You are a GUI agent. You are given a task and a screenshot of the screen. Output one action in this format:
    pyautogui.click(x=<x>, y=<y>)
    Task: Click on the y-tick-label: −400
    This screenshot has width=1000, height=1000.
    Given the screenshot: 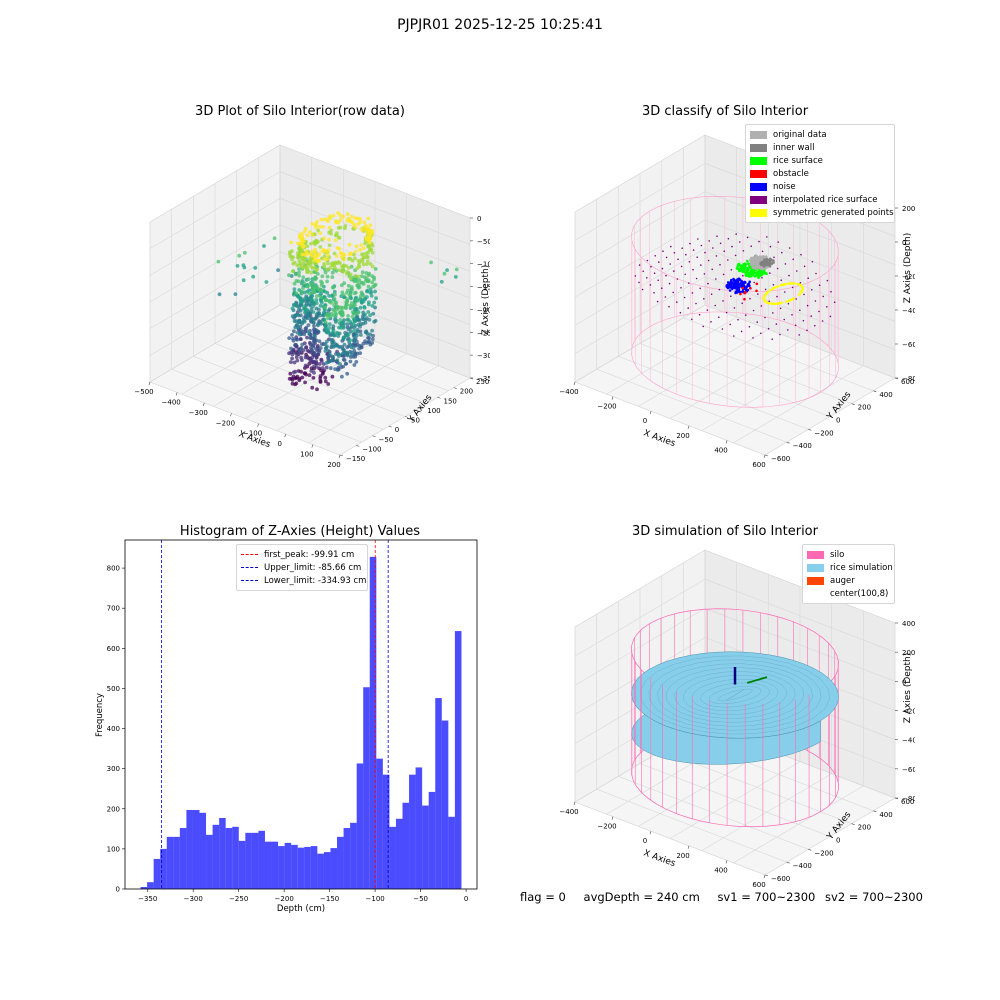 What is the action you would take?
    pyautogui.click(x=802, y=866)
    